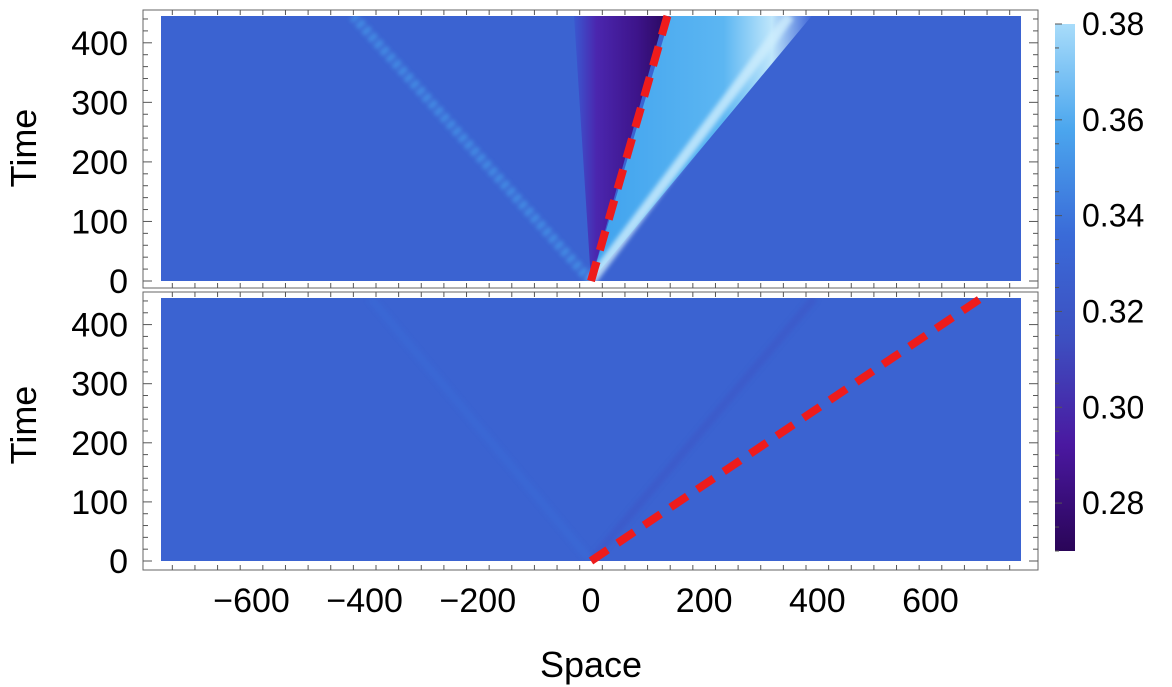  I want to click on colorbar-tick-label: 0.38, so click(1113, 24).